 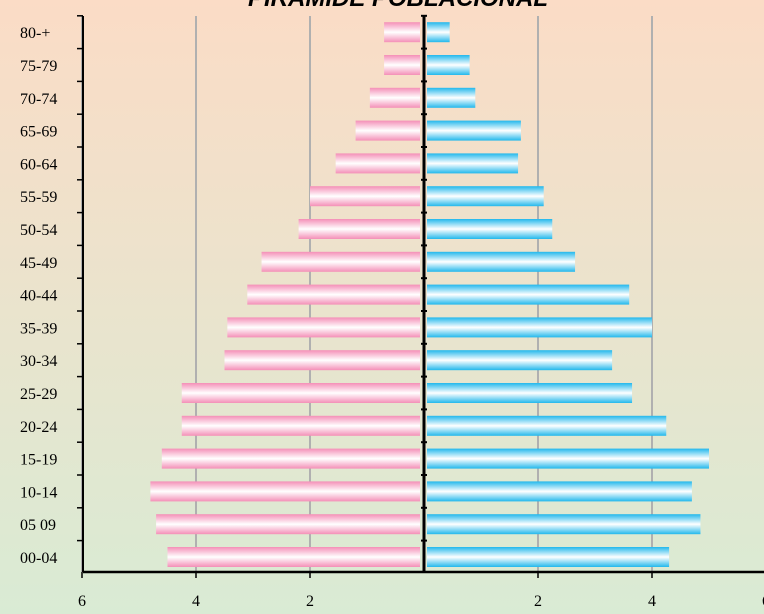 What do you see at coordinates (38, 558) in the screenshot?
I see `category-label: 00-04` at bounding box center [38, 558].